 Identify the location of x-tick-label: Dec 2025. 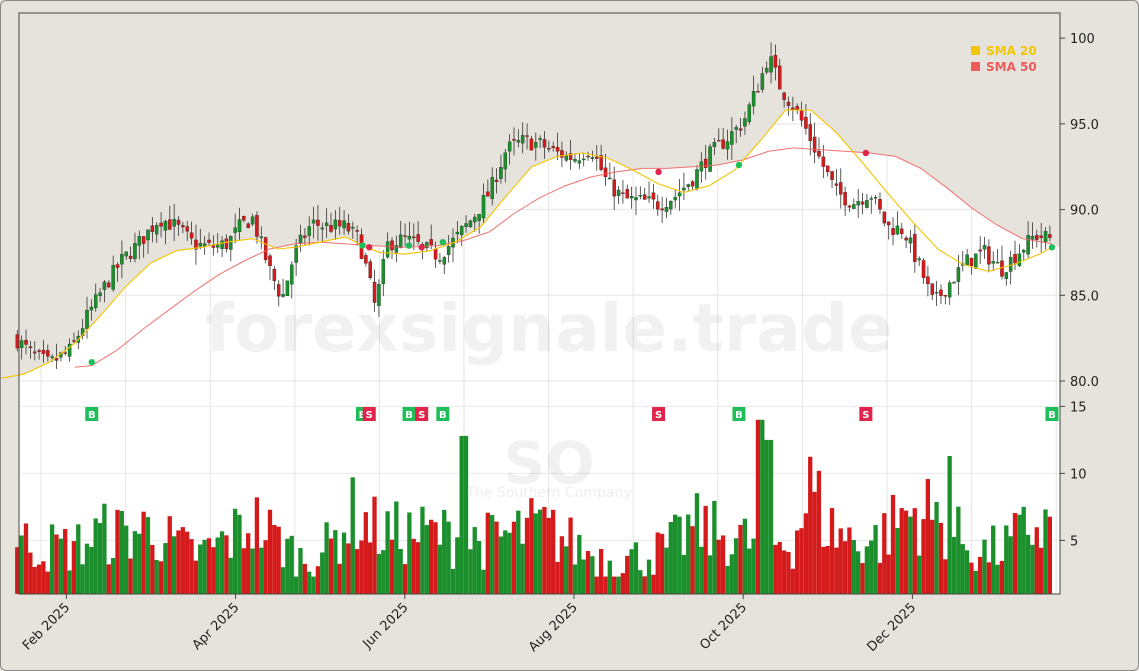
(891, 627).